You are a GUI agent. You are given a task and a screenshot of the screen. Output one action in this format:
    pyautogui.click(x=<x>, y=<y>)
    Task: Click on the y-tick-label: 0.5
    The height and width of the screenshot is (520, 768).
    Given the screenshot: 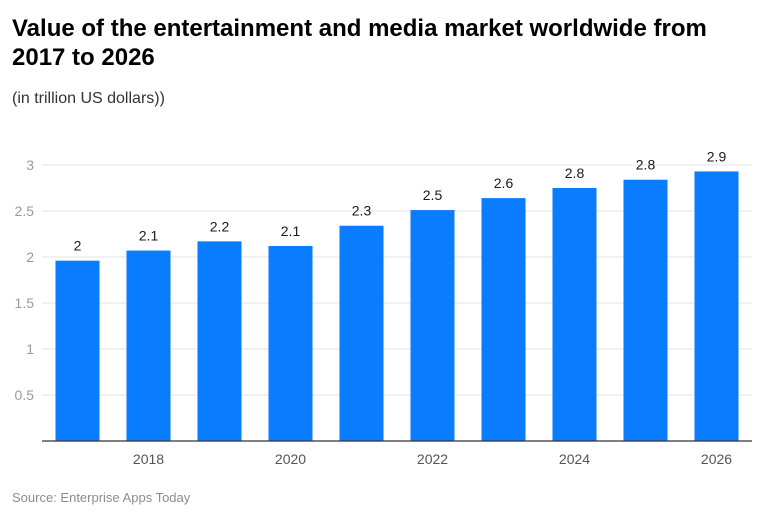 What is the action you would take?
    pyautogui.click(x=25, y=395)
    